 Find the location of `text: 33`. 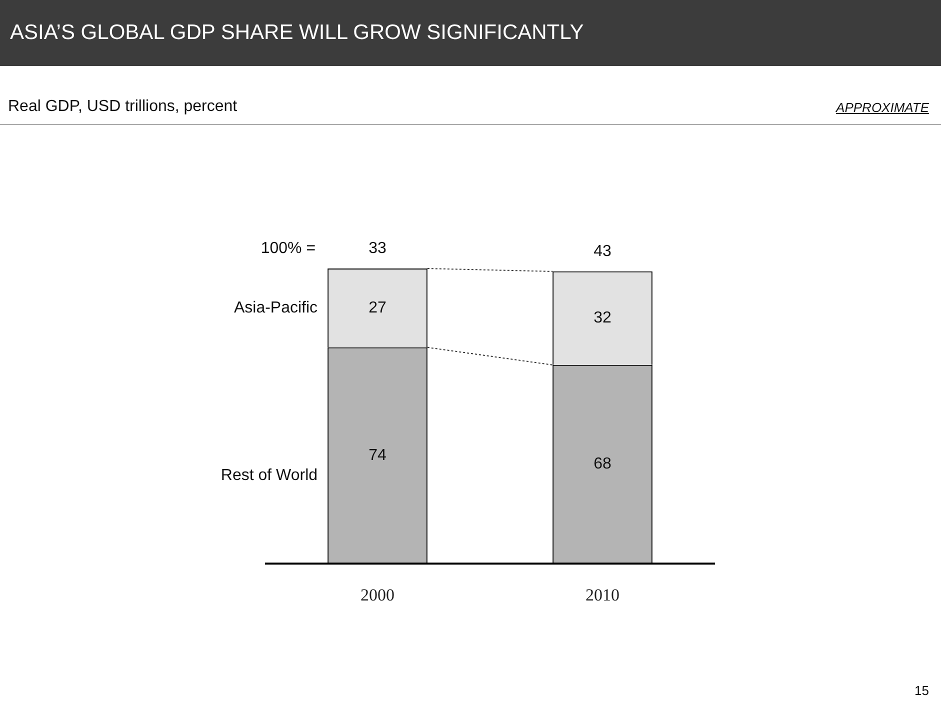

text: 33 is located at coordinates (377, 248).